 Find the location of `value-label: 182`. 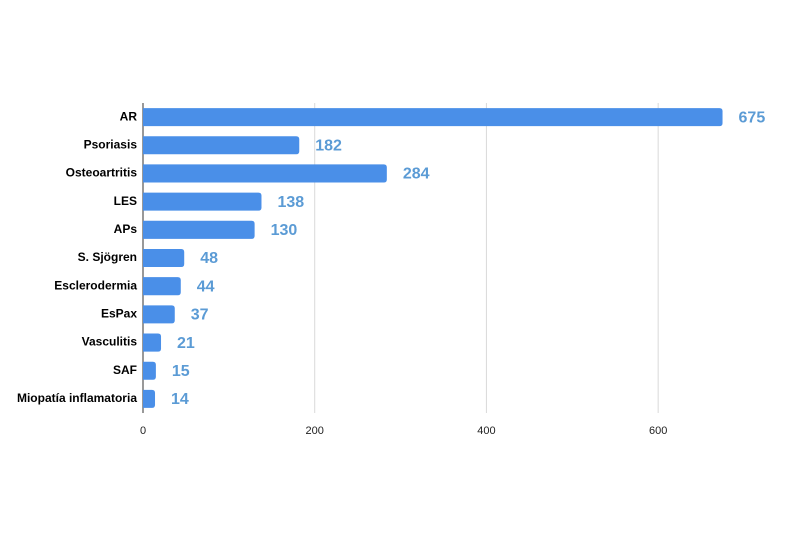

value-label: 182 is located at coordinates (328, 145).